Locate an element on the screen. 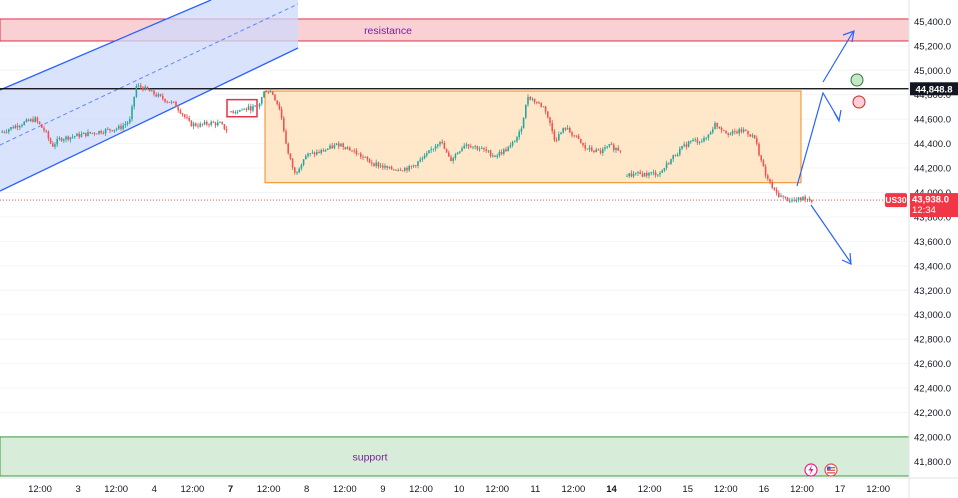  target-circle-green is located at coordinates (857, 80).